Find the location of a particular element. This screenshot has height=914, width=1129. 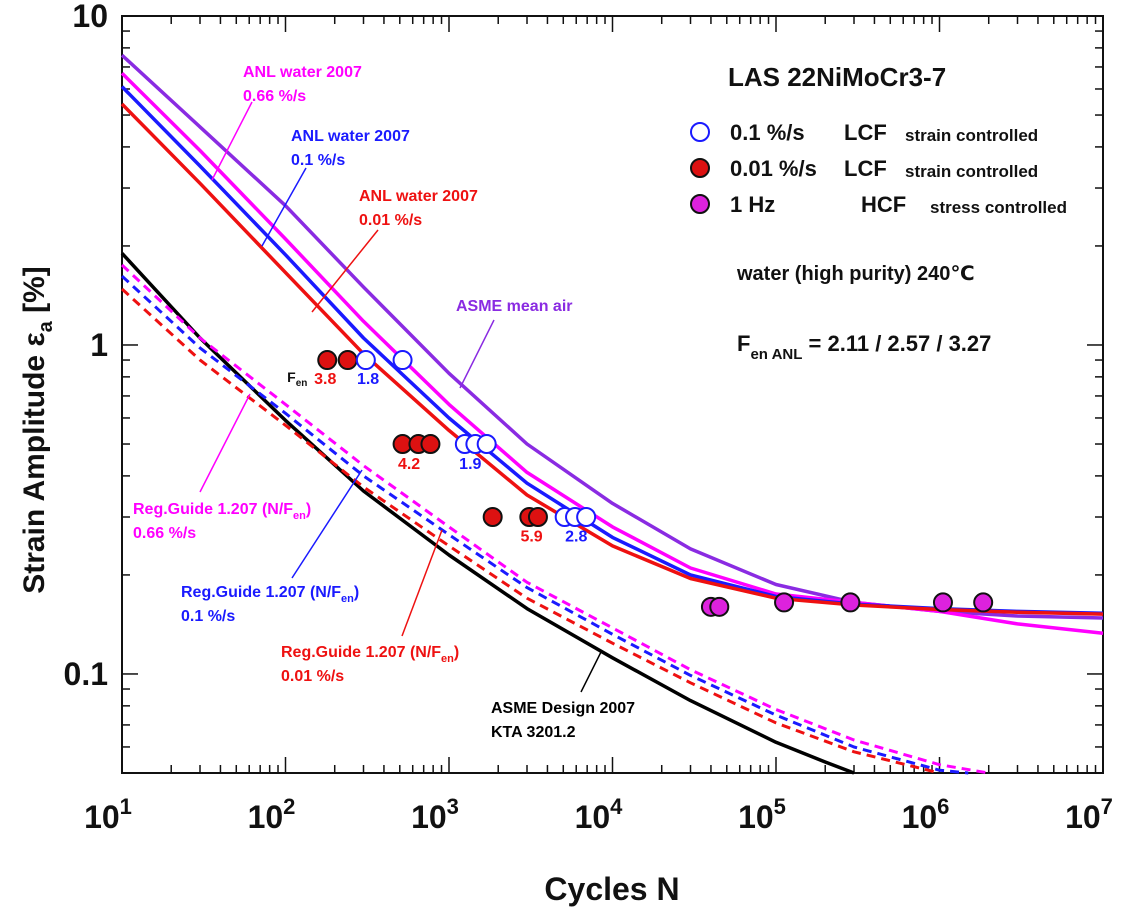

annotation-line: 0.01 %/s is located at coordinates (390, 220).